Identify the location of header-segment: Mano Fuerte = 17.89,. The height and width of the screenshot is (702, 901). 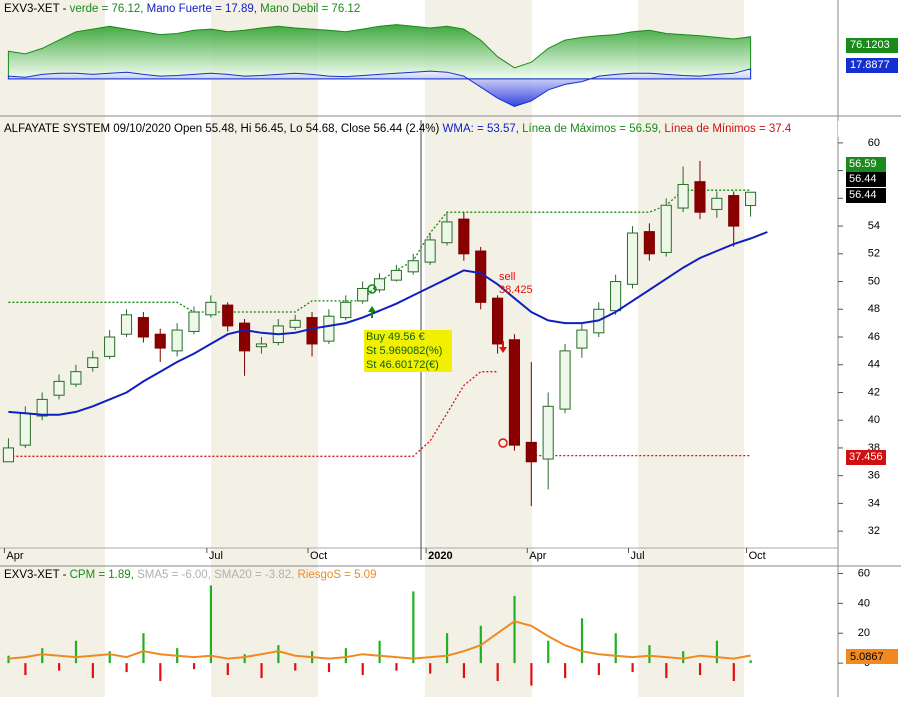
(203, 9).